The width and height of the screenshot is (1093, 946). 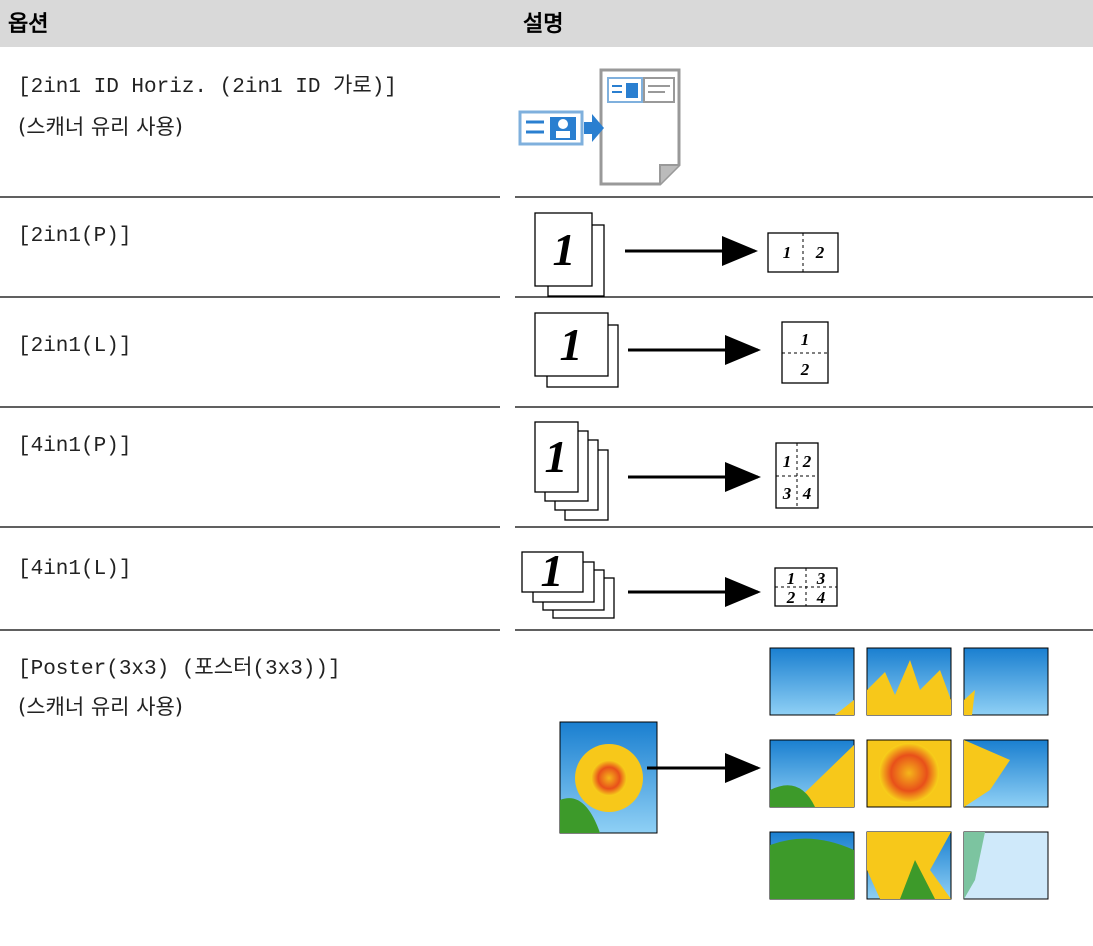 I want to click on poster-tiles, so click(x=909, y=773).